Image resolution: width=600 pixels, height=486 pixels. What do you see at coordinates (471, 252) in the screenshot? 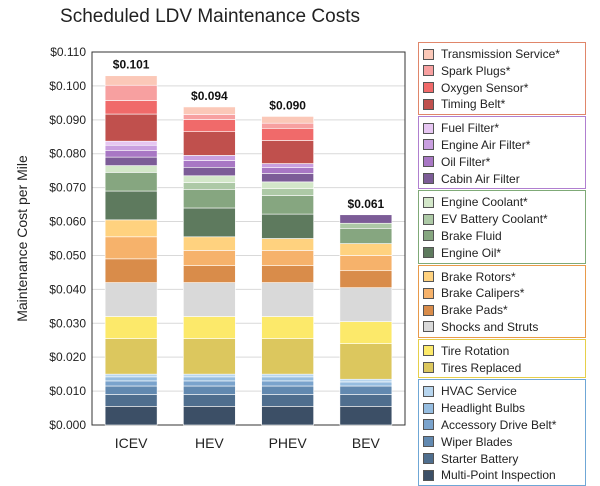
I see `legend-label: Engine Oil*` at bounding box center [471, 252].